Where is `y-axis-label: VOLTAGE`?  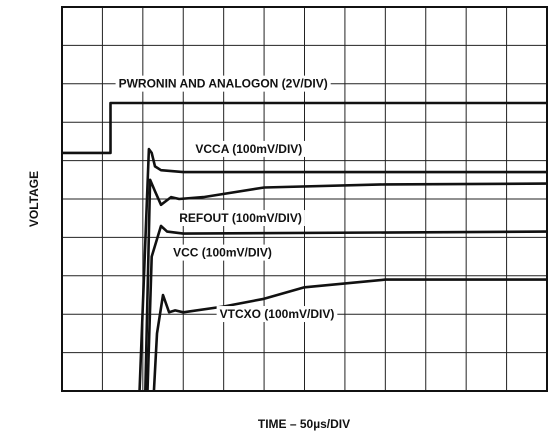 y-axis-label: VOLTAGE is located at coordinates (34, 199).